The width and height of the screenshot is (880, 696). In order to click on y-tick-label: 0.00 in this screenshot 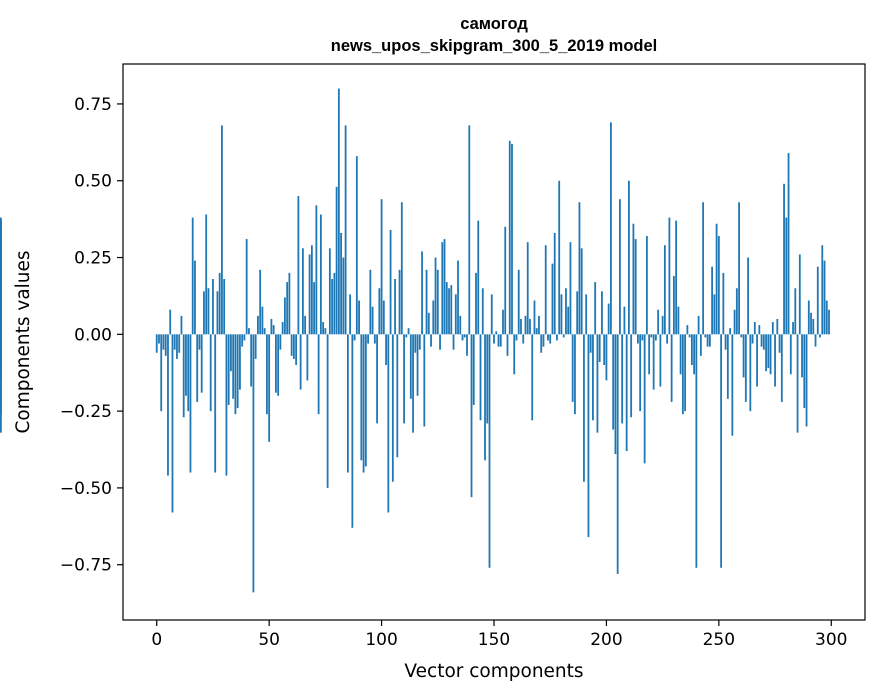, I will do `click(93, 335)`.